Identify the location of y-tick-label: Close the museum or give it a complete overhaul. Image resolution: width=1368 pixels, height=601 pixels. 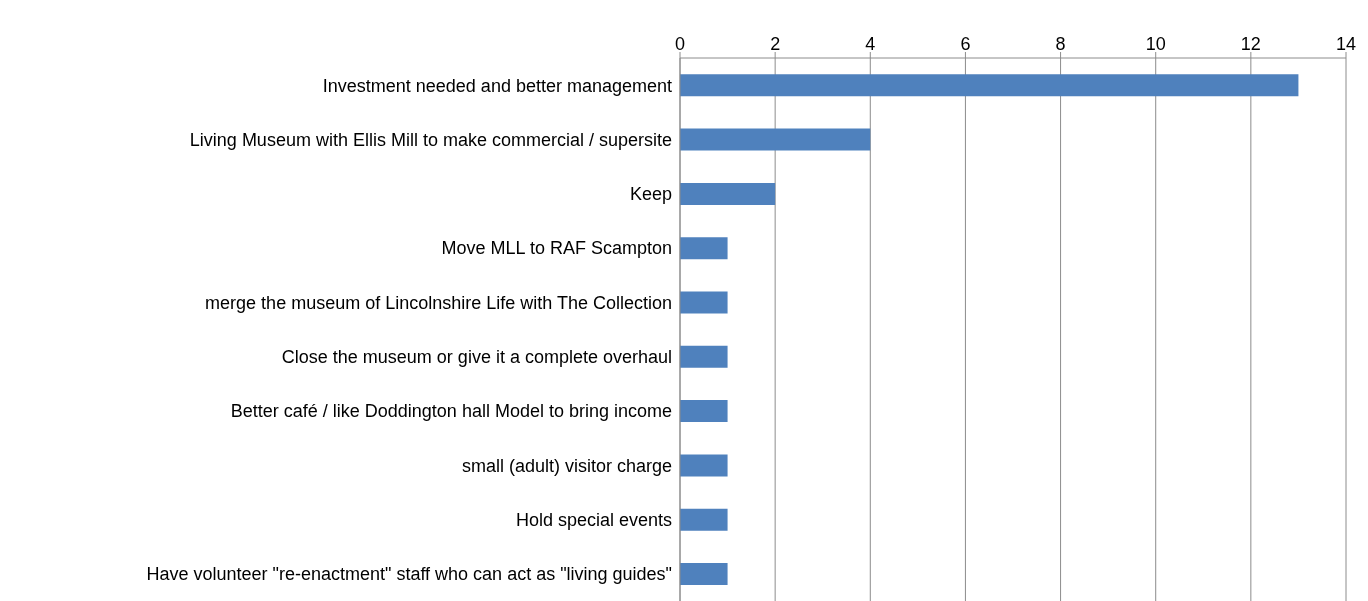
(476, 357).